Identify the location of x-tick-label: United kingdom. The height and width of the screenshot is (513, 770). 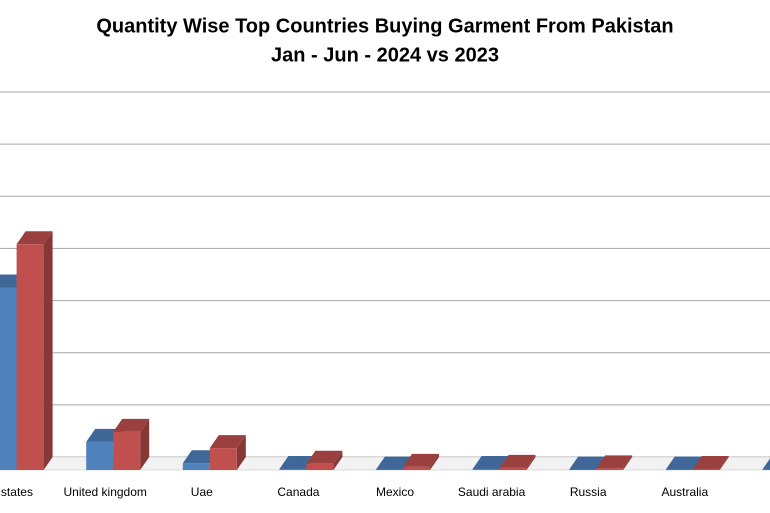
(105, 492).